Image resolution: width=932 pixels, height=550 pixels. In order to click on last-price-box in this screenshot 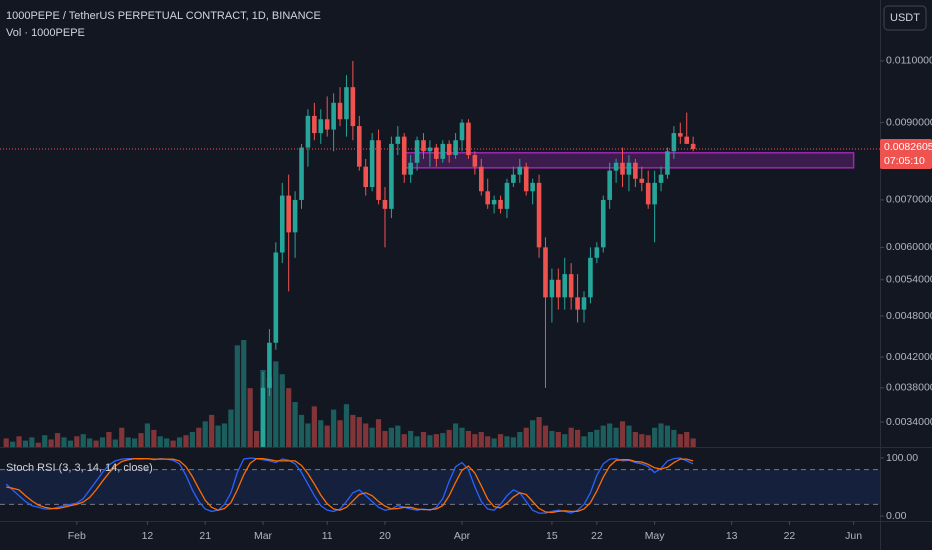, I will do `click(906, 154)`.